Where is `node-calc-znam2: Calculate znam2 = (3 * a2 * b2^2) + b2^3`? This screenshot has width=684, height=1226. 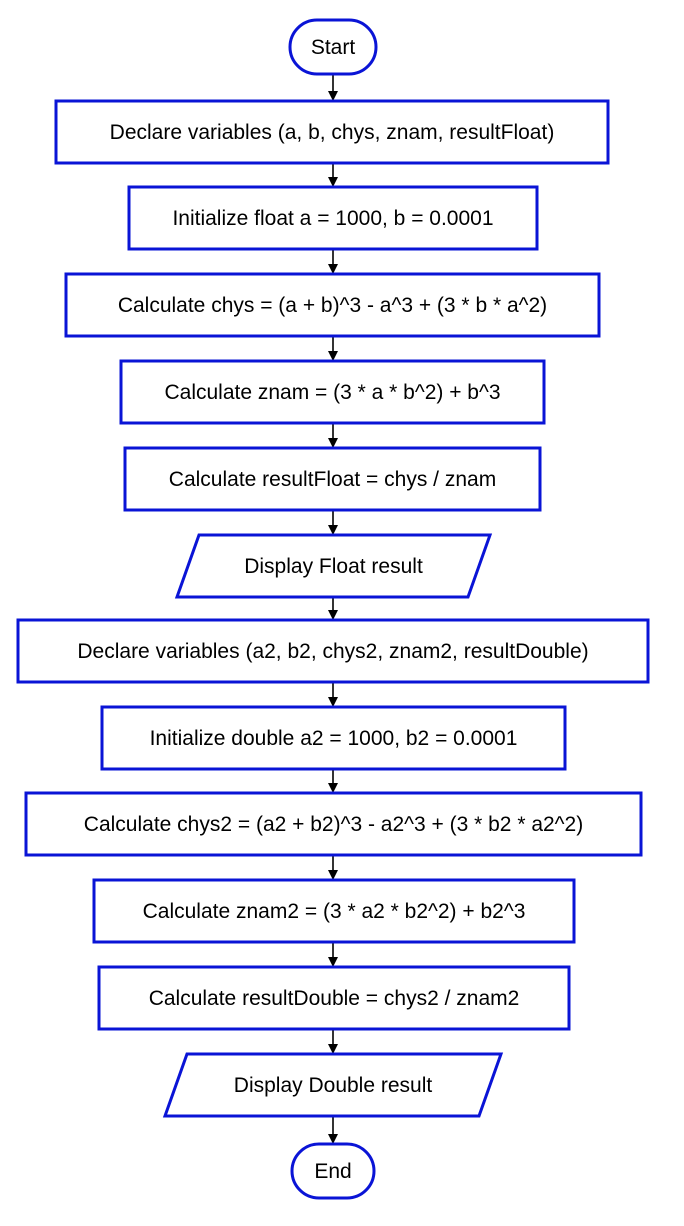
node-calc-znam2: Calculate znam2 = (3 * a2 * b2^2) + b2^3 is located at coordinates (334, 911).